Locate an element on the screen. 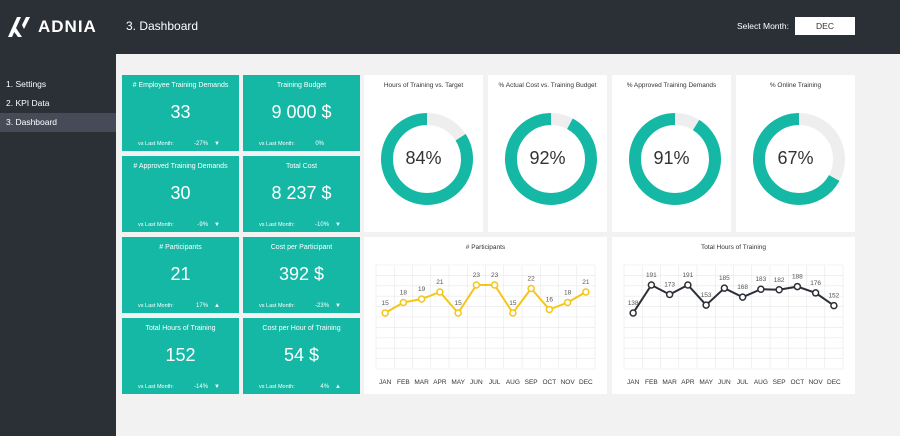 This screenshot has width=900, height=436. data-label: 23 is located at coordinates (477, 275).